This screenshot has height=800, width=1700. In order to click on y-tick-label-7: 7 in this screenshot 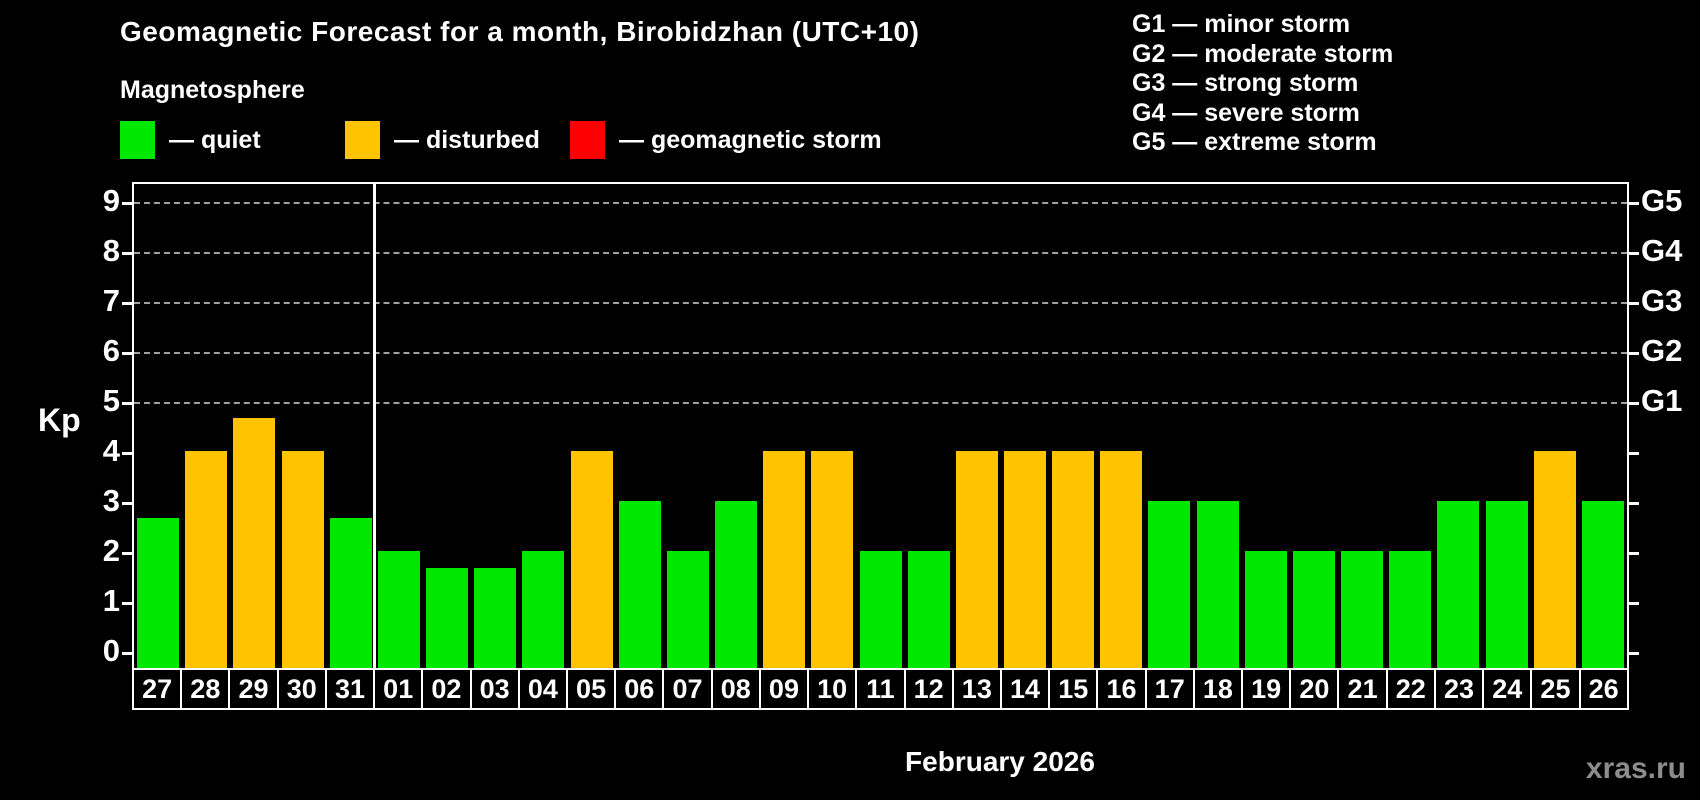, I will do `click(111, 300)`.